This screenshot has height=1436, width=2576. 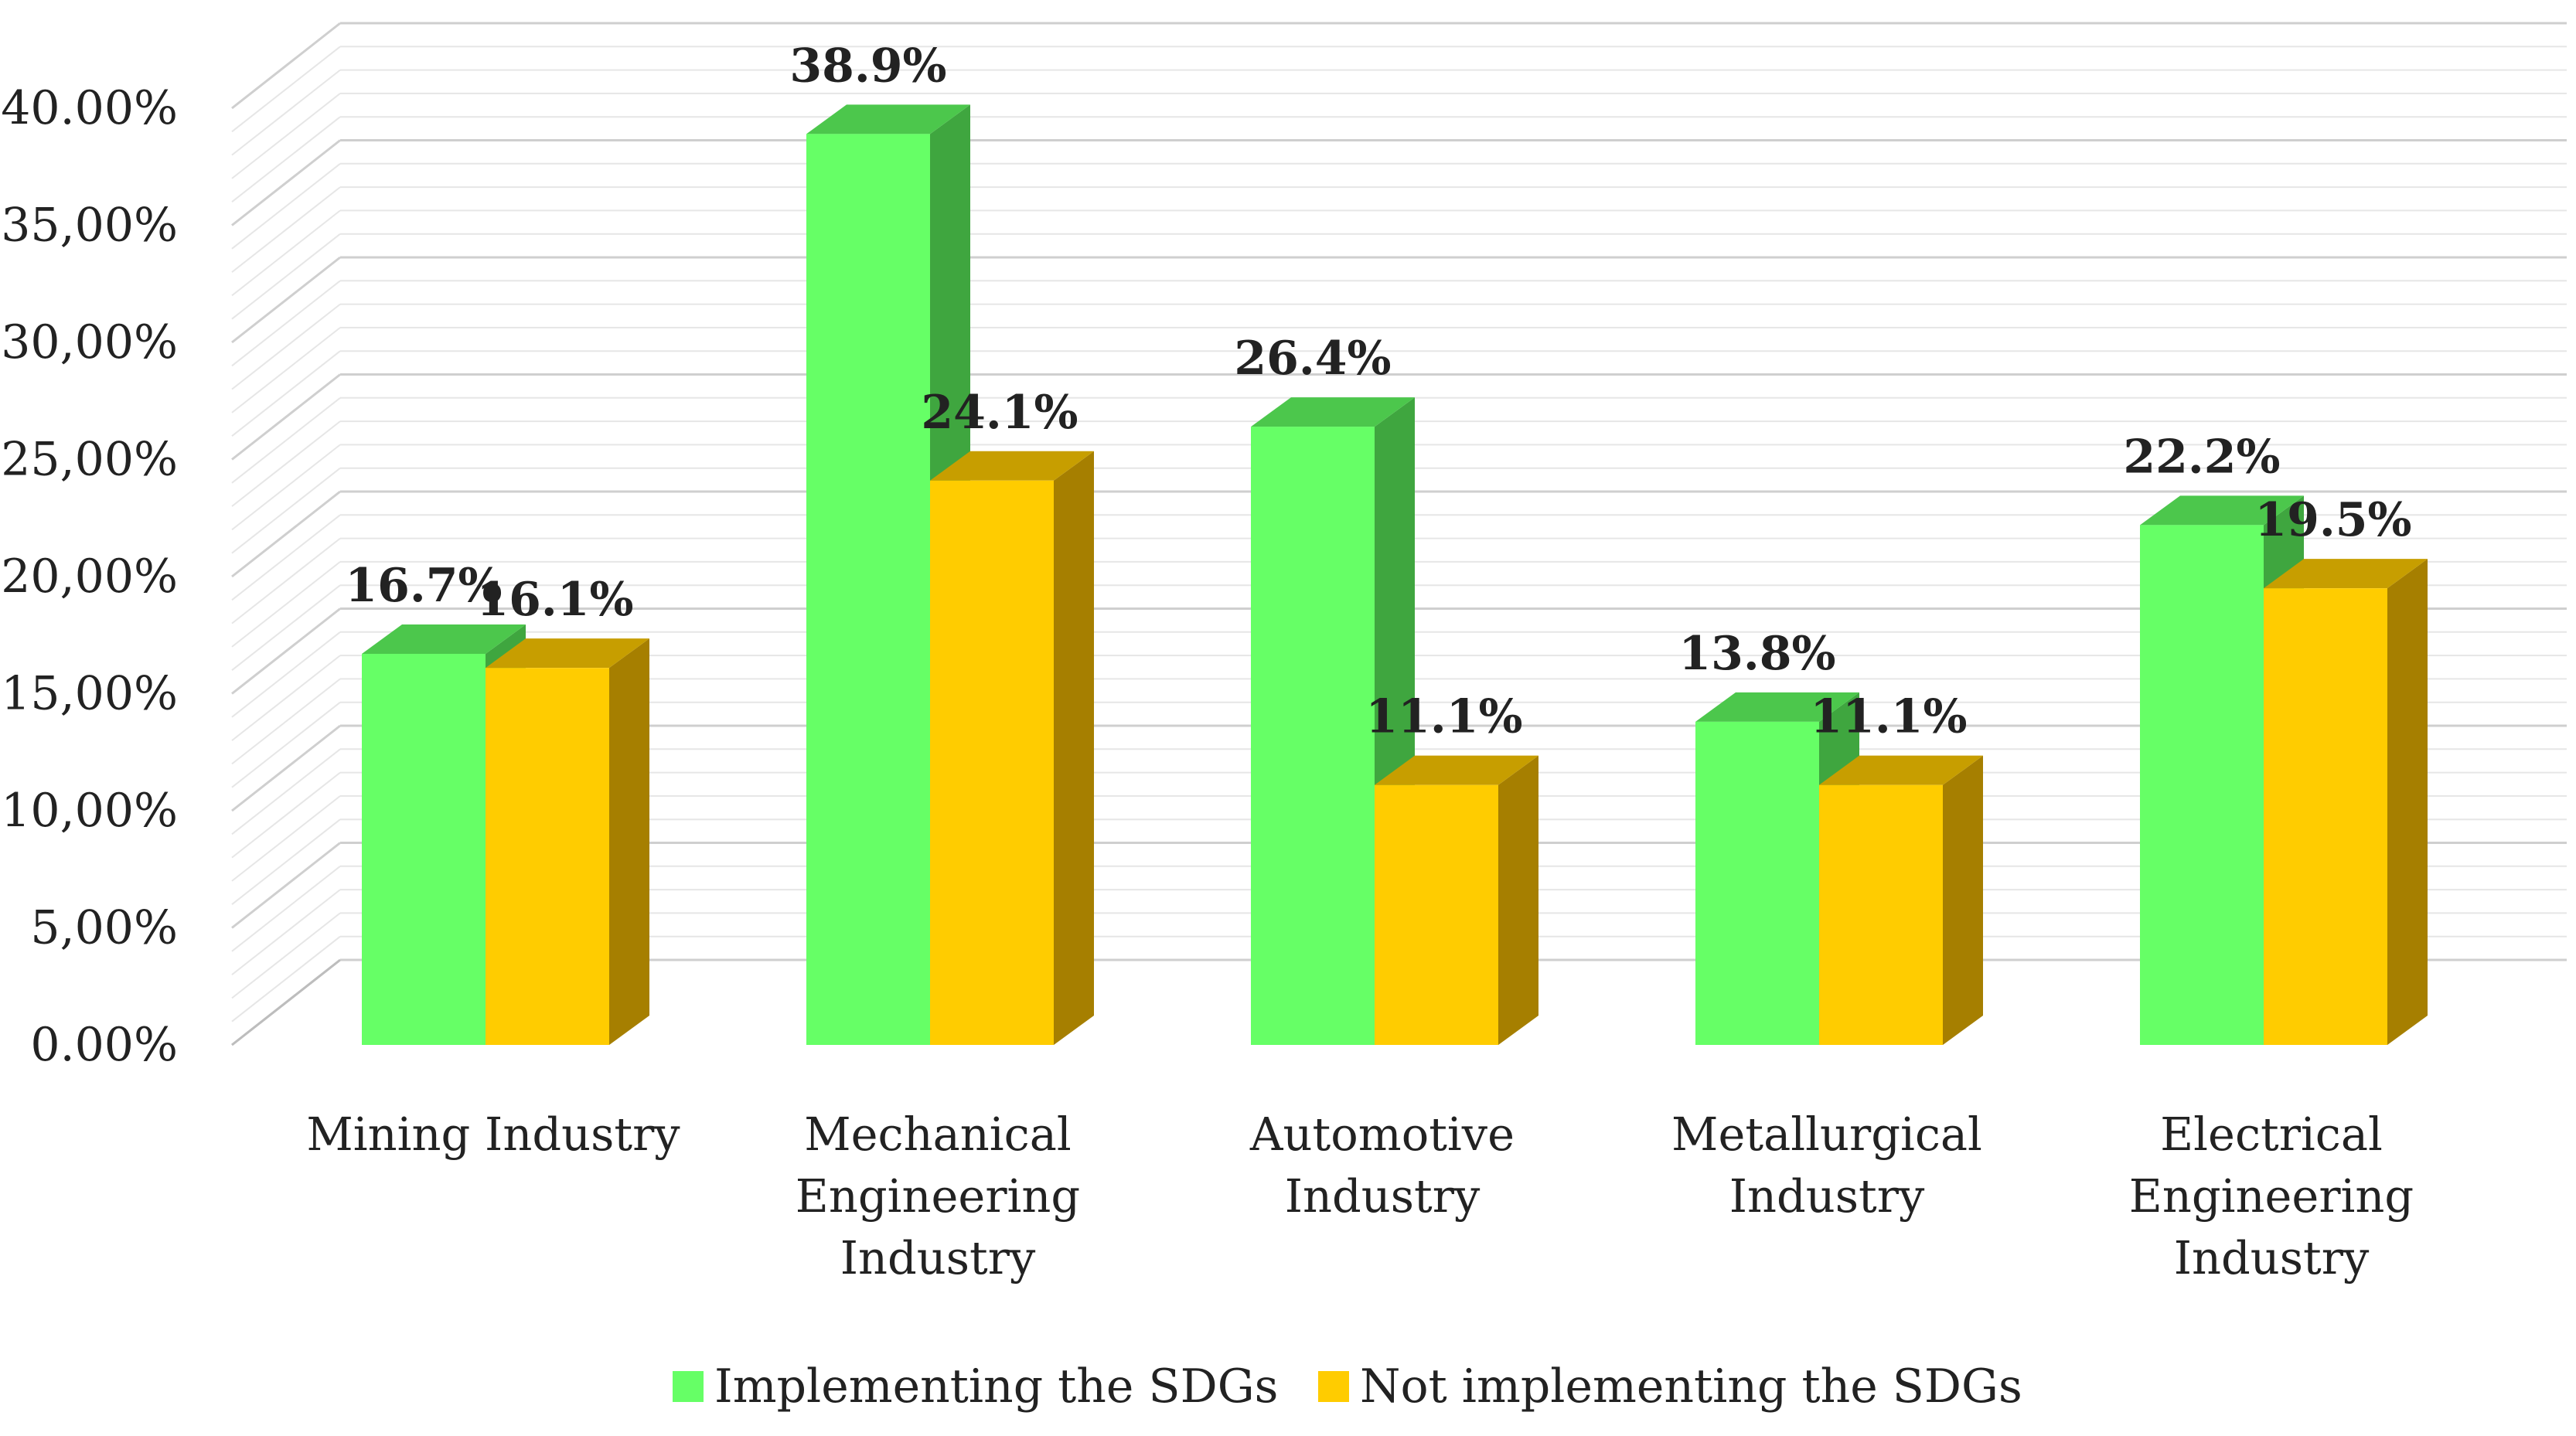 I want to click on x-tick-label: Automotive Industry, so click(x=1382, y=1165).